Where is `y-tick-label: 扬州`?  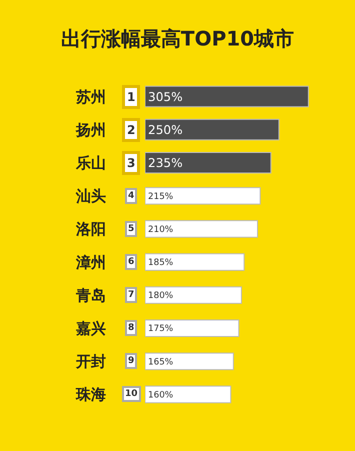
y-tick-label: 扬州 is located at coordinates (90, 129).